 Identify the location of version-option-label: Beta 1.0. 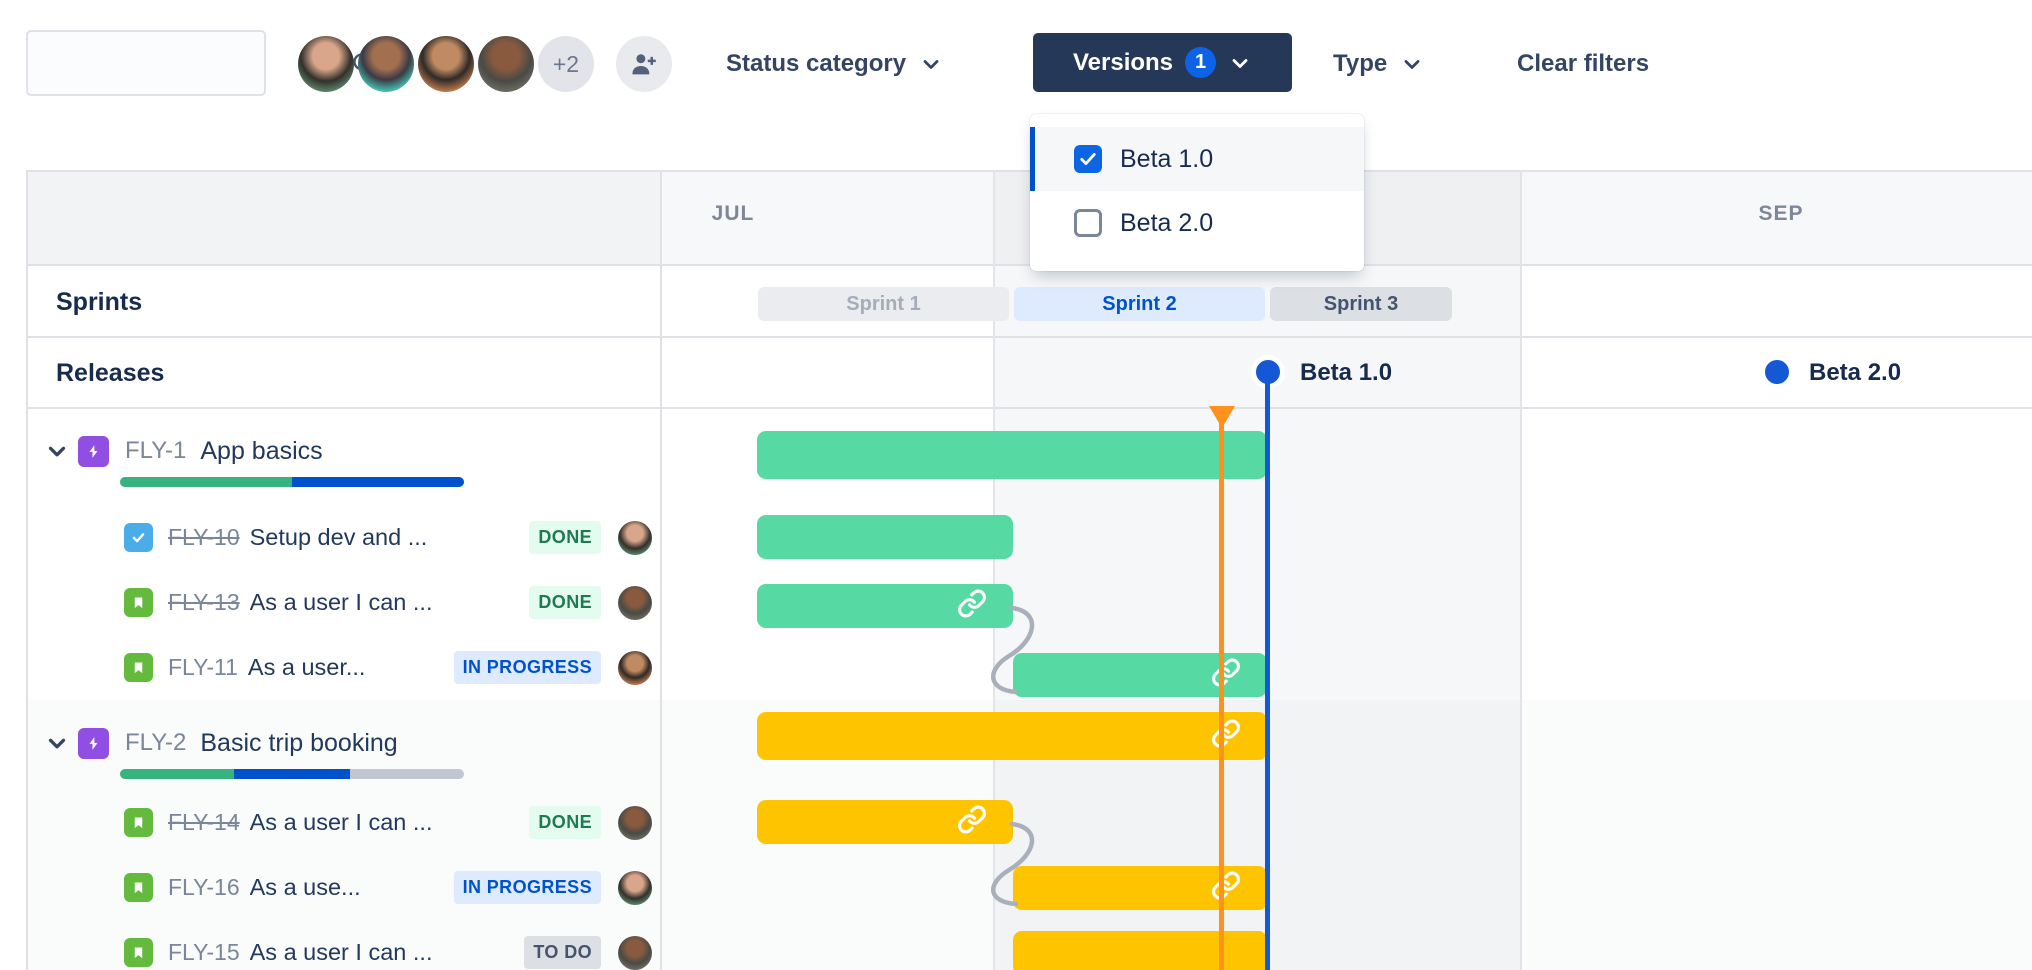
(1167, 158).